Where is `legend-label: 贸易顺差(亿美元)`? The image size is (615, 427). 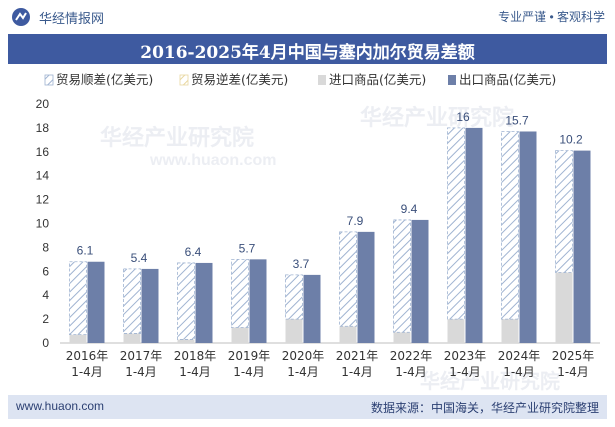
legend-label: 贸易顺差(亿美元) is located at coordinates (104, 79).